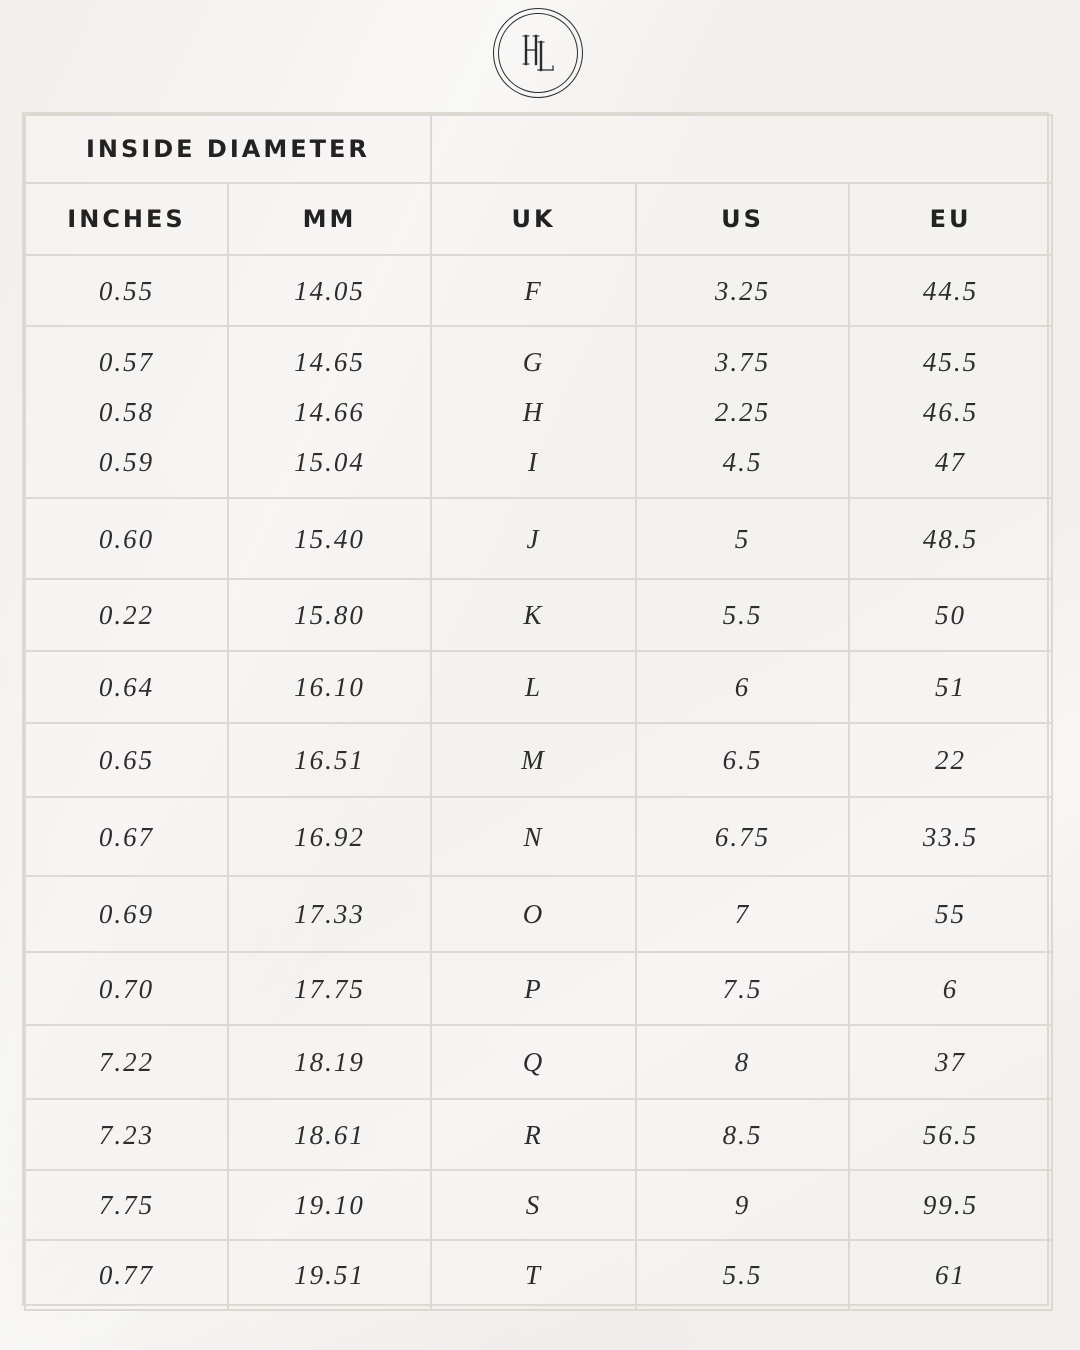 The width and height of the screenshot is (1080, 1350). Describe the element at coordinates (950, 836) in the screenshot. I see `cell-value: 33.5` at that location.